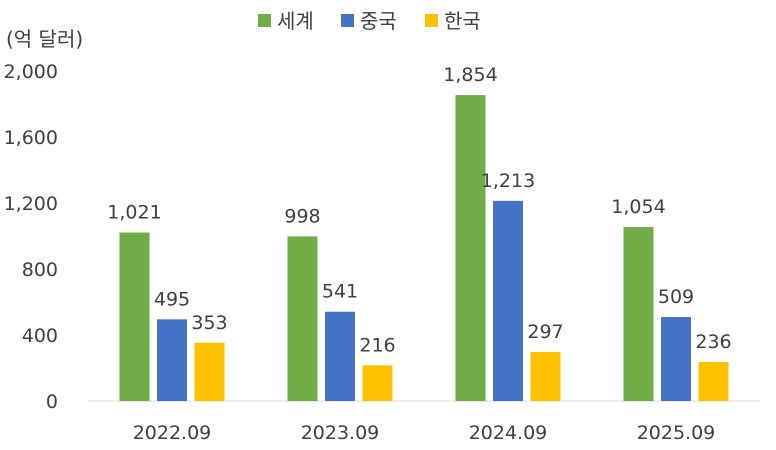  What do you see at coordinates (209, 371) in the screenshot?
I see `bar-한국-2022.09` at bounding box center [209, 371].